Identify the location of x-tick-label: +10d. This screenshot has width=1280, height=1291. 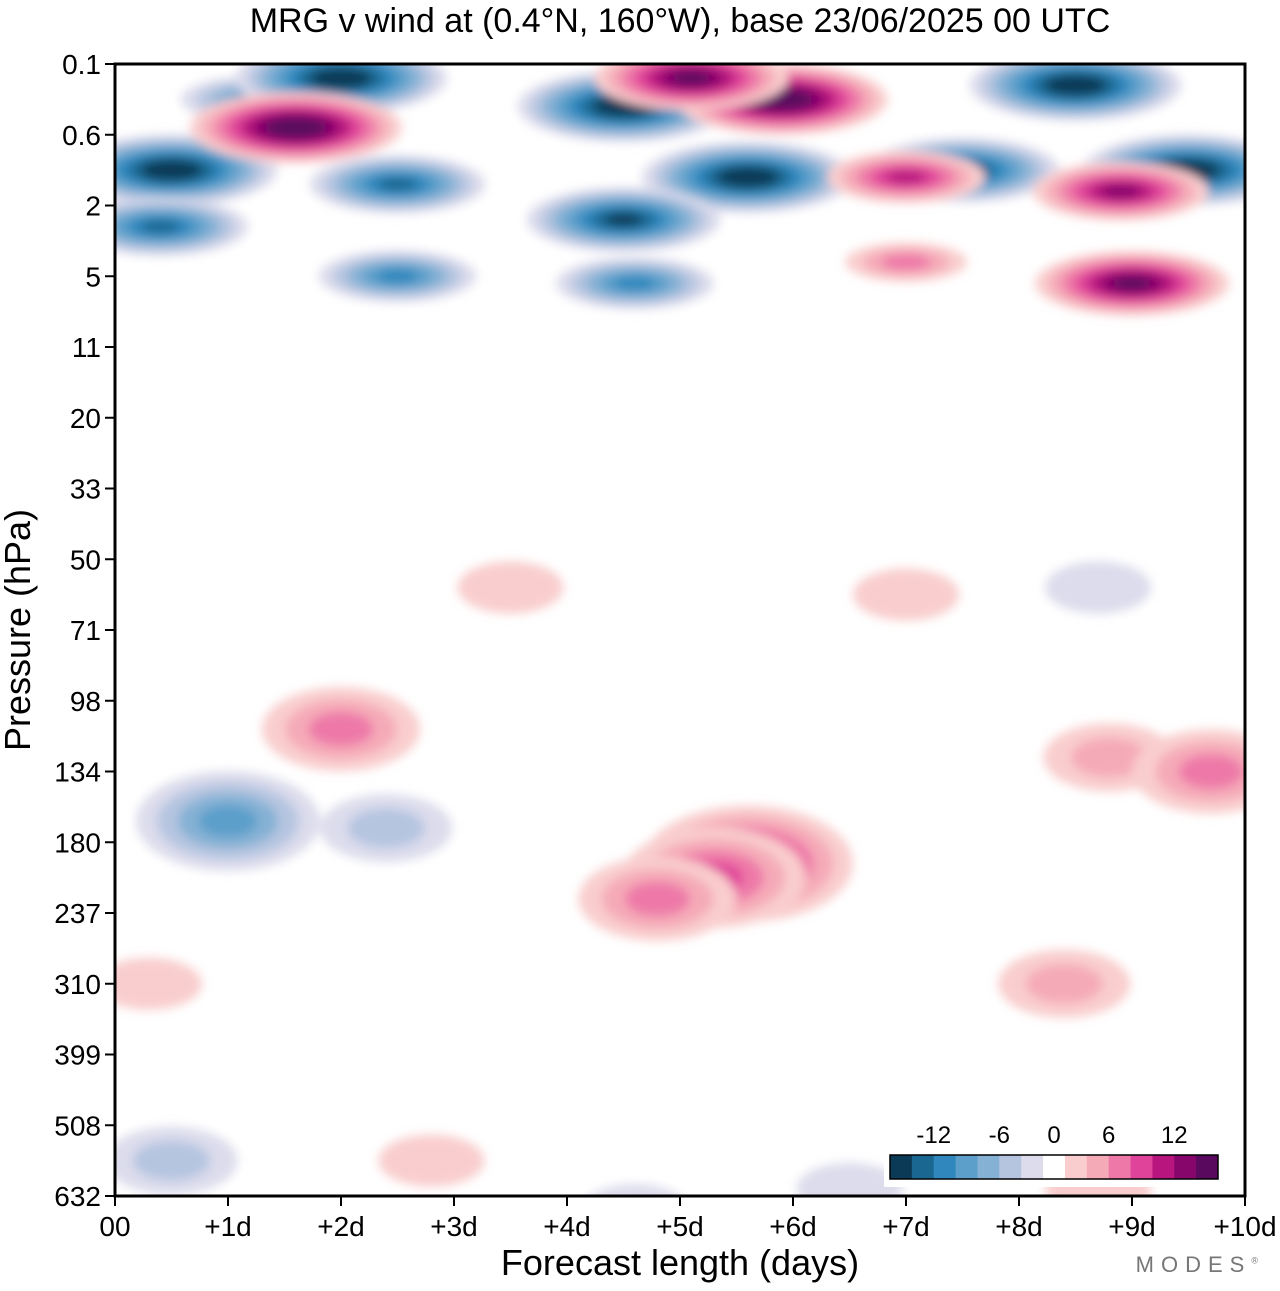
(1244, 1226).